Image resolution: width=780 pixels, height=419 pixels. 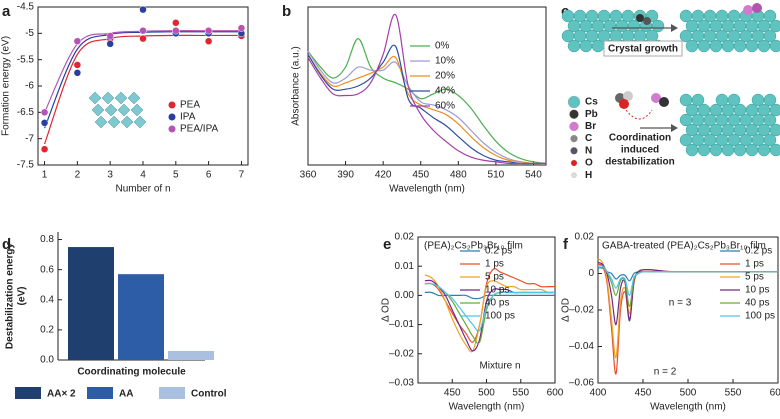 What do you see at coordinates (126, 394) in the screenshot?
I see `legend-label: AA` at bounding box center [126, 394].